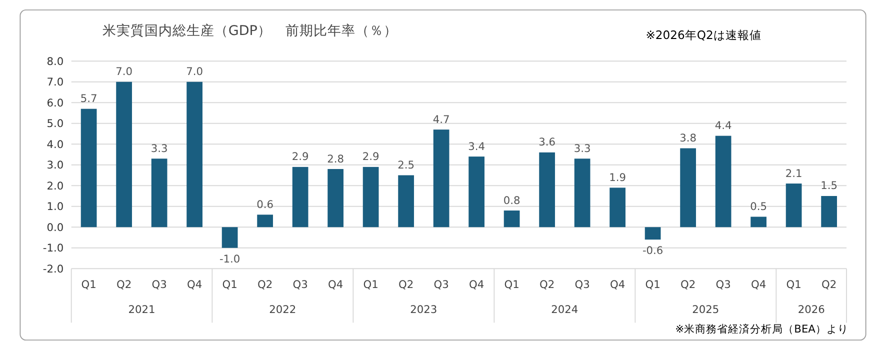 The image size is (886, 350). I want to click on text: ※米商務省経済分析局（BEA）より, so click(761, 329).